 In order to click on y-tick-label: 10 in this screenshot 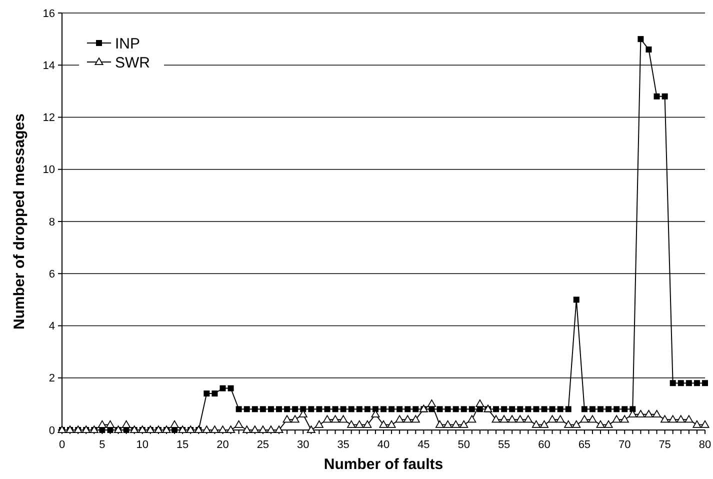, I will do `click(48, 170)`.